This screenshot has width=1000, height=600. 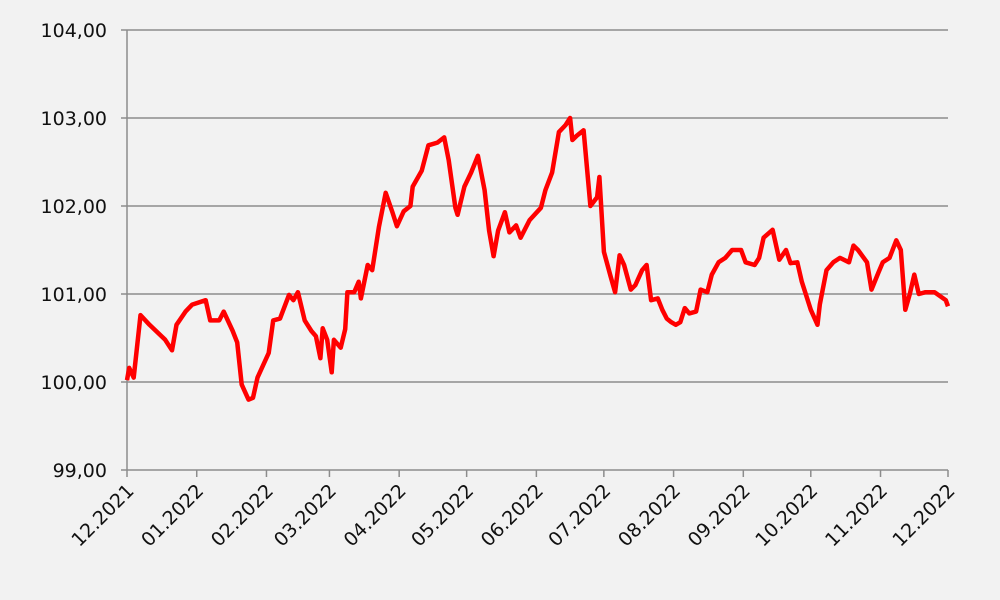 I want to click on x-tick-label: 04.2022, so click(x=375, y=515).